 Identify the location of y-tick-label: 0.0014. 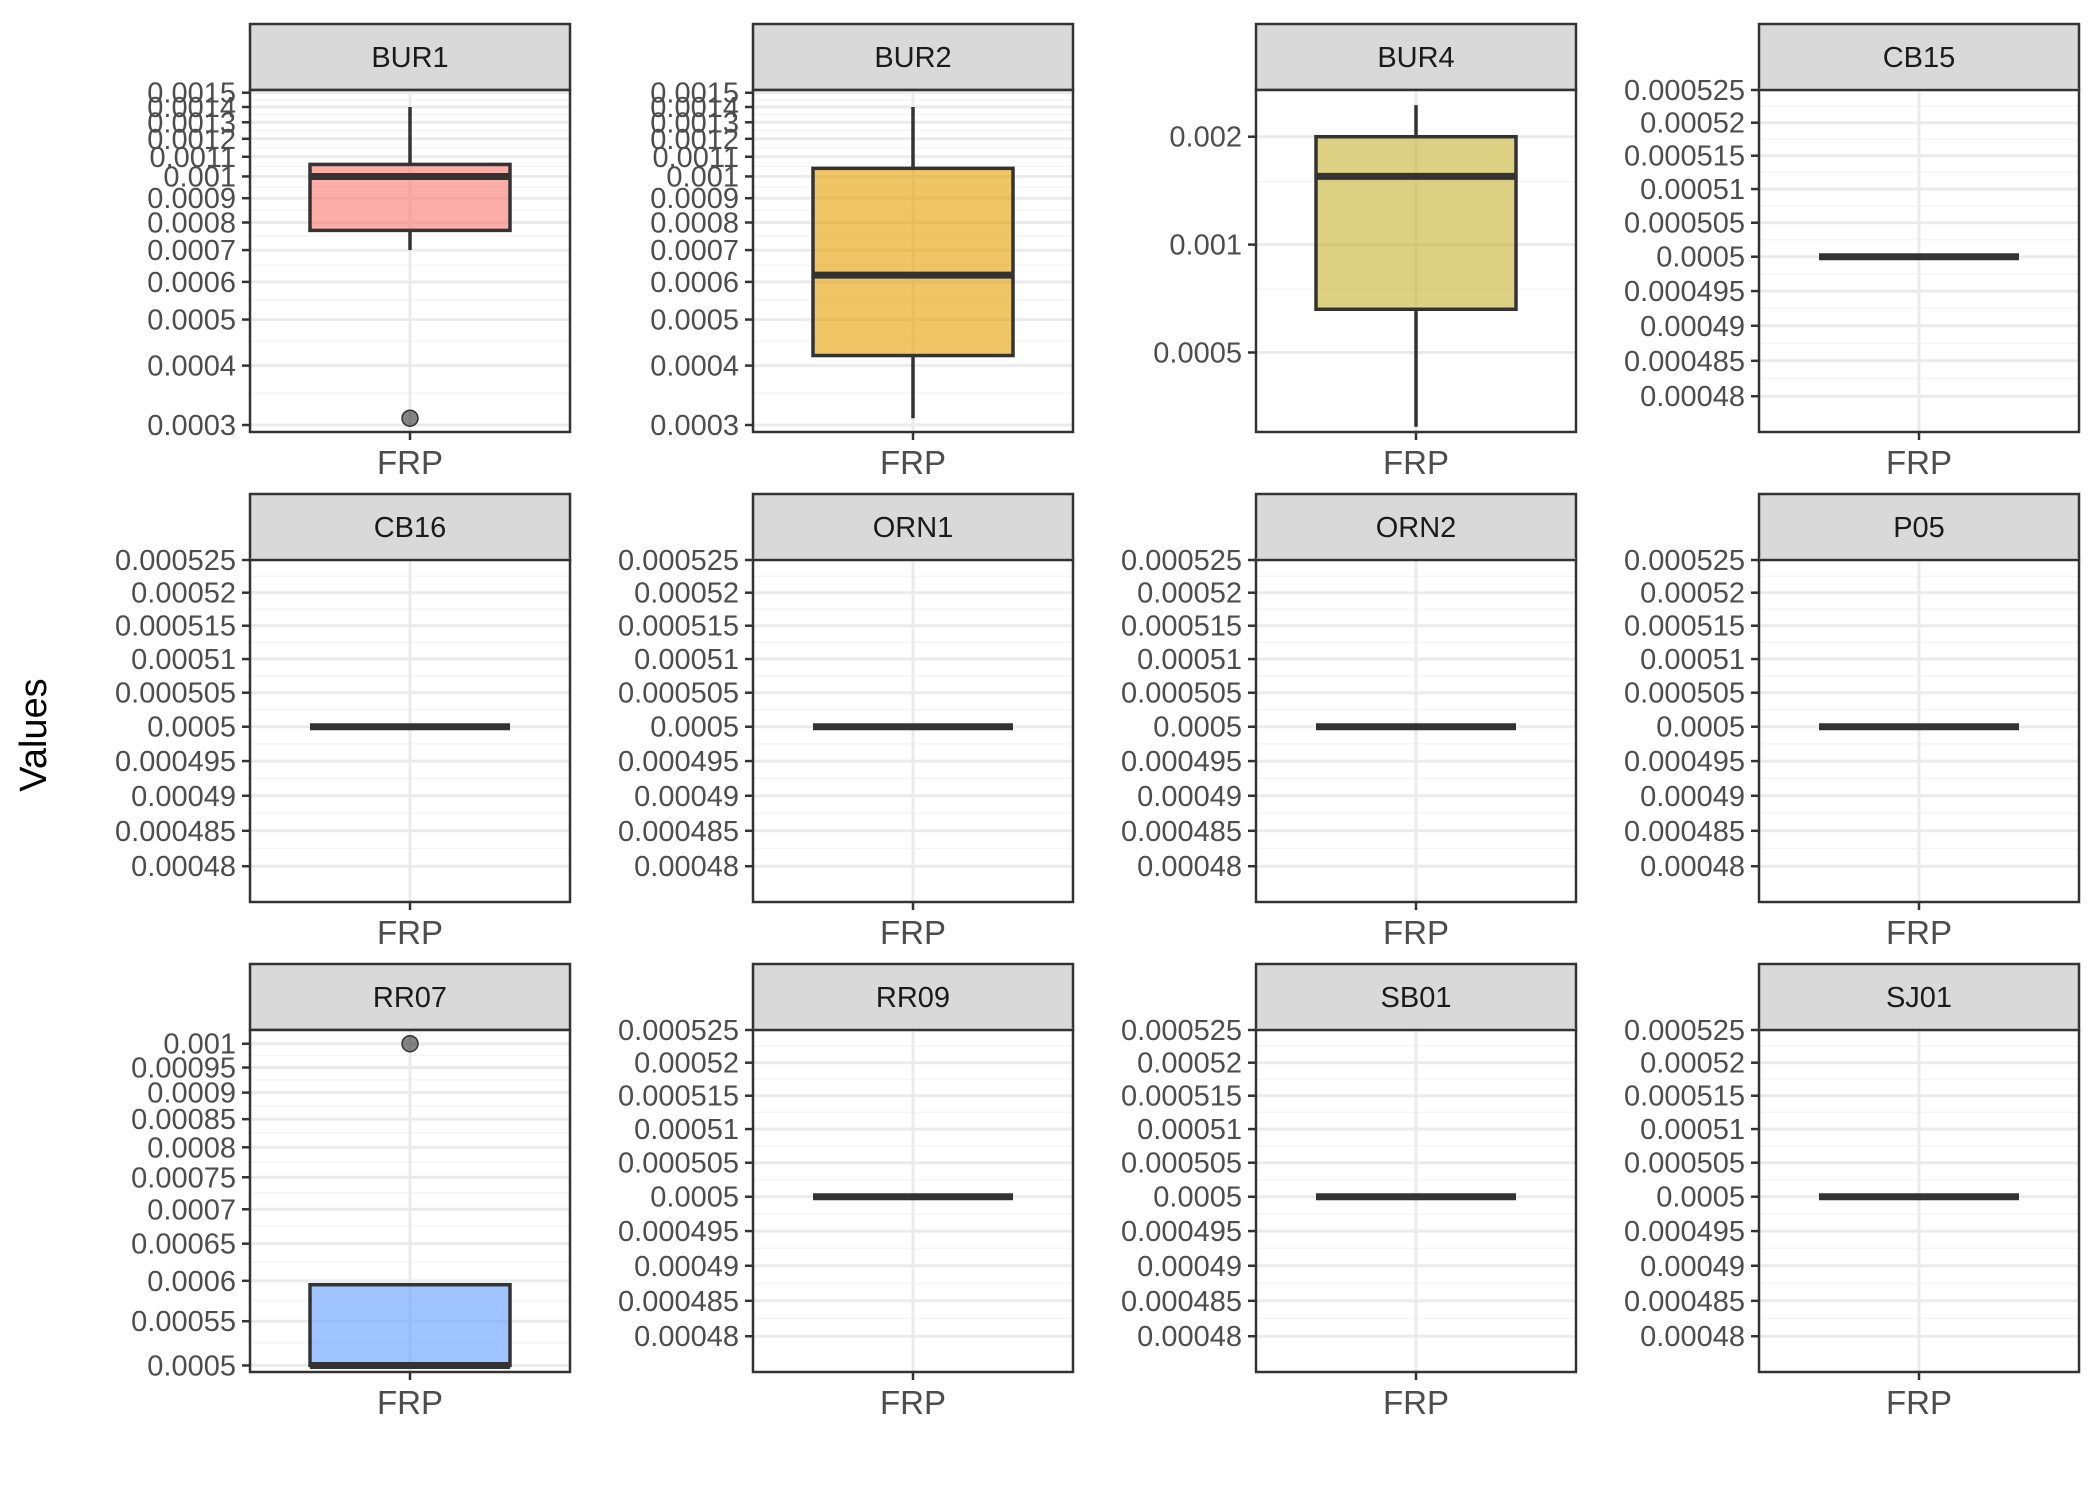
(191, 108).